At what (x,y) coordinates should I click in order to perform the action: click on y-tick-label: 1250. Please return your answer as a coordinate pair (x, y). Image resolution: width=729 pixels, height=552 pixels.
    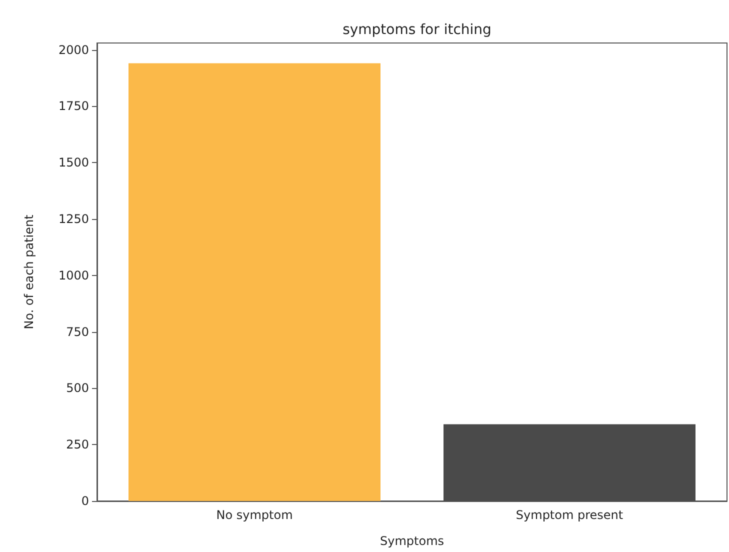
    Looking at the image, I should click on (73, 219).